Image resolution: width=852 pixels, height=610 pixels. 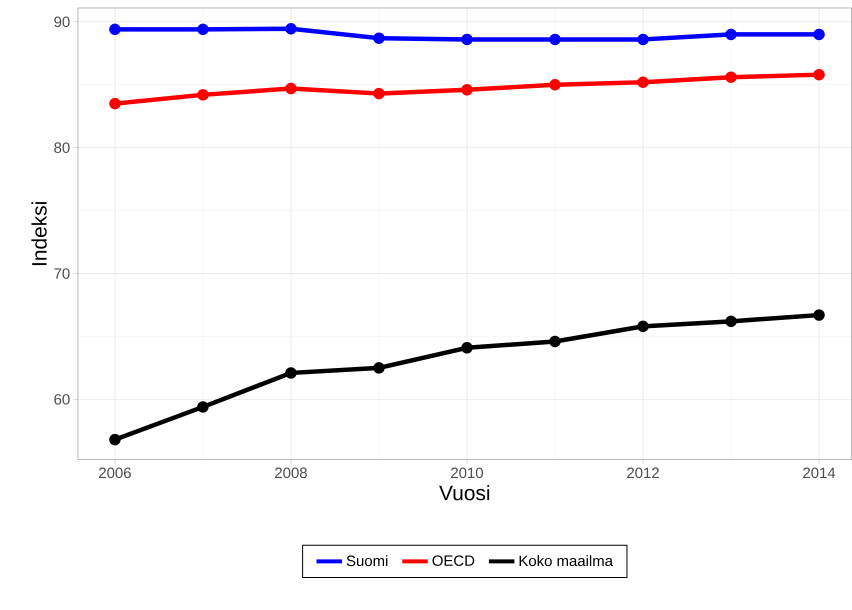 What do you see at coordinates (291, 473) in the screenshot?
I see `x-tick-label: 2008` at bounding box center [291, 473].